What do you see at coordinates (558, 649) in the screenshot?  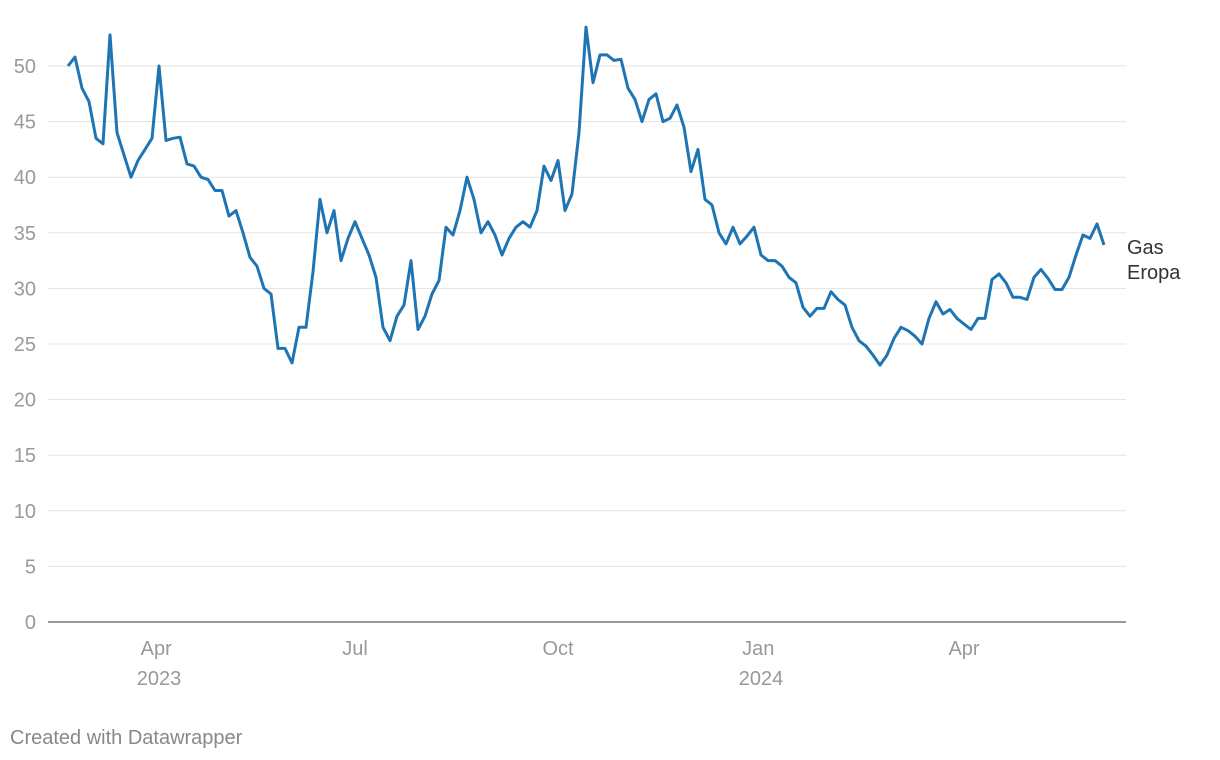 I see `x-tick-label: Oct` at bounding box center [558, 649].